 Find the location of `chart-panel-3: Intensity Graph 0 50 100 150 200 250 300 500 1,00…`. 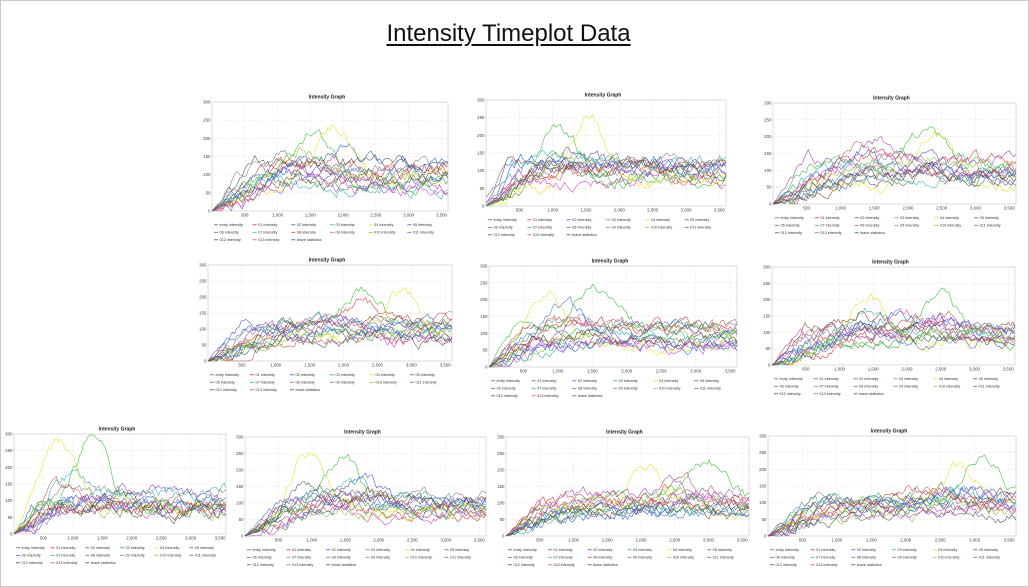

chart-panel-3: Intensity Graph 0 50 100 150 200 250 300 500 1,00… is located at coordinates (891, 170).